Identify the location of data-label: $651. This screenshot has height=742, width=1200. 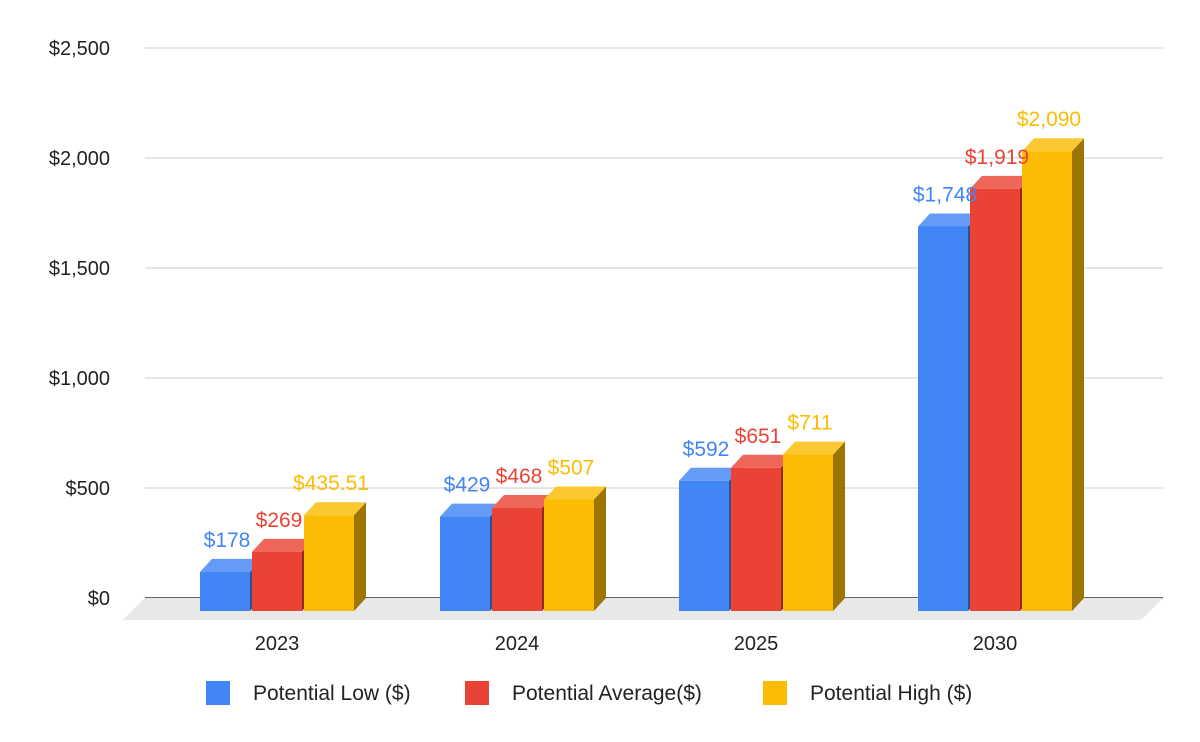
(758, 436).